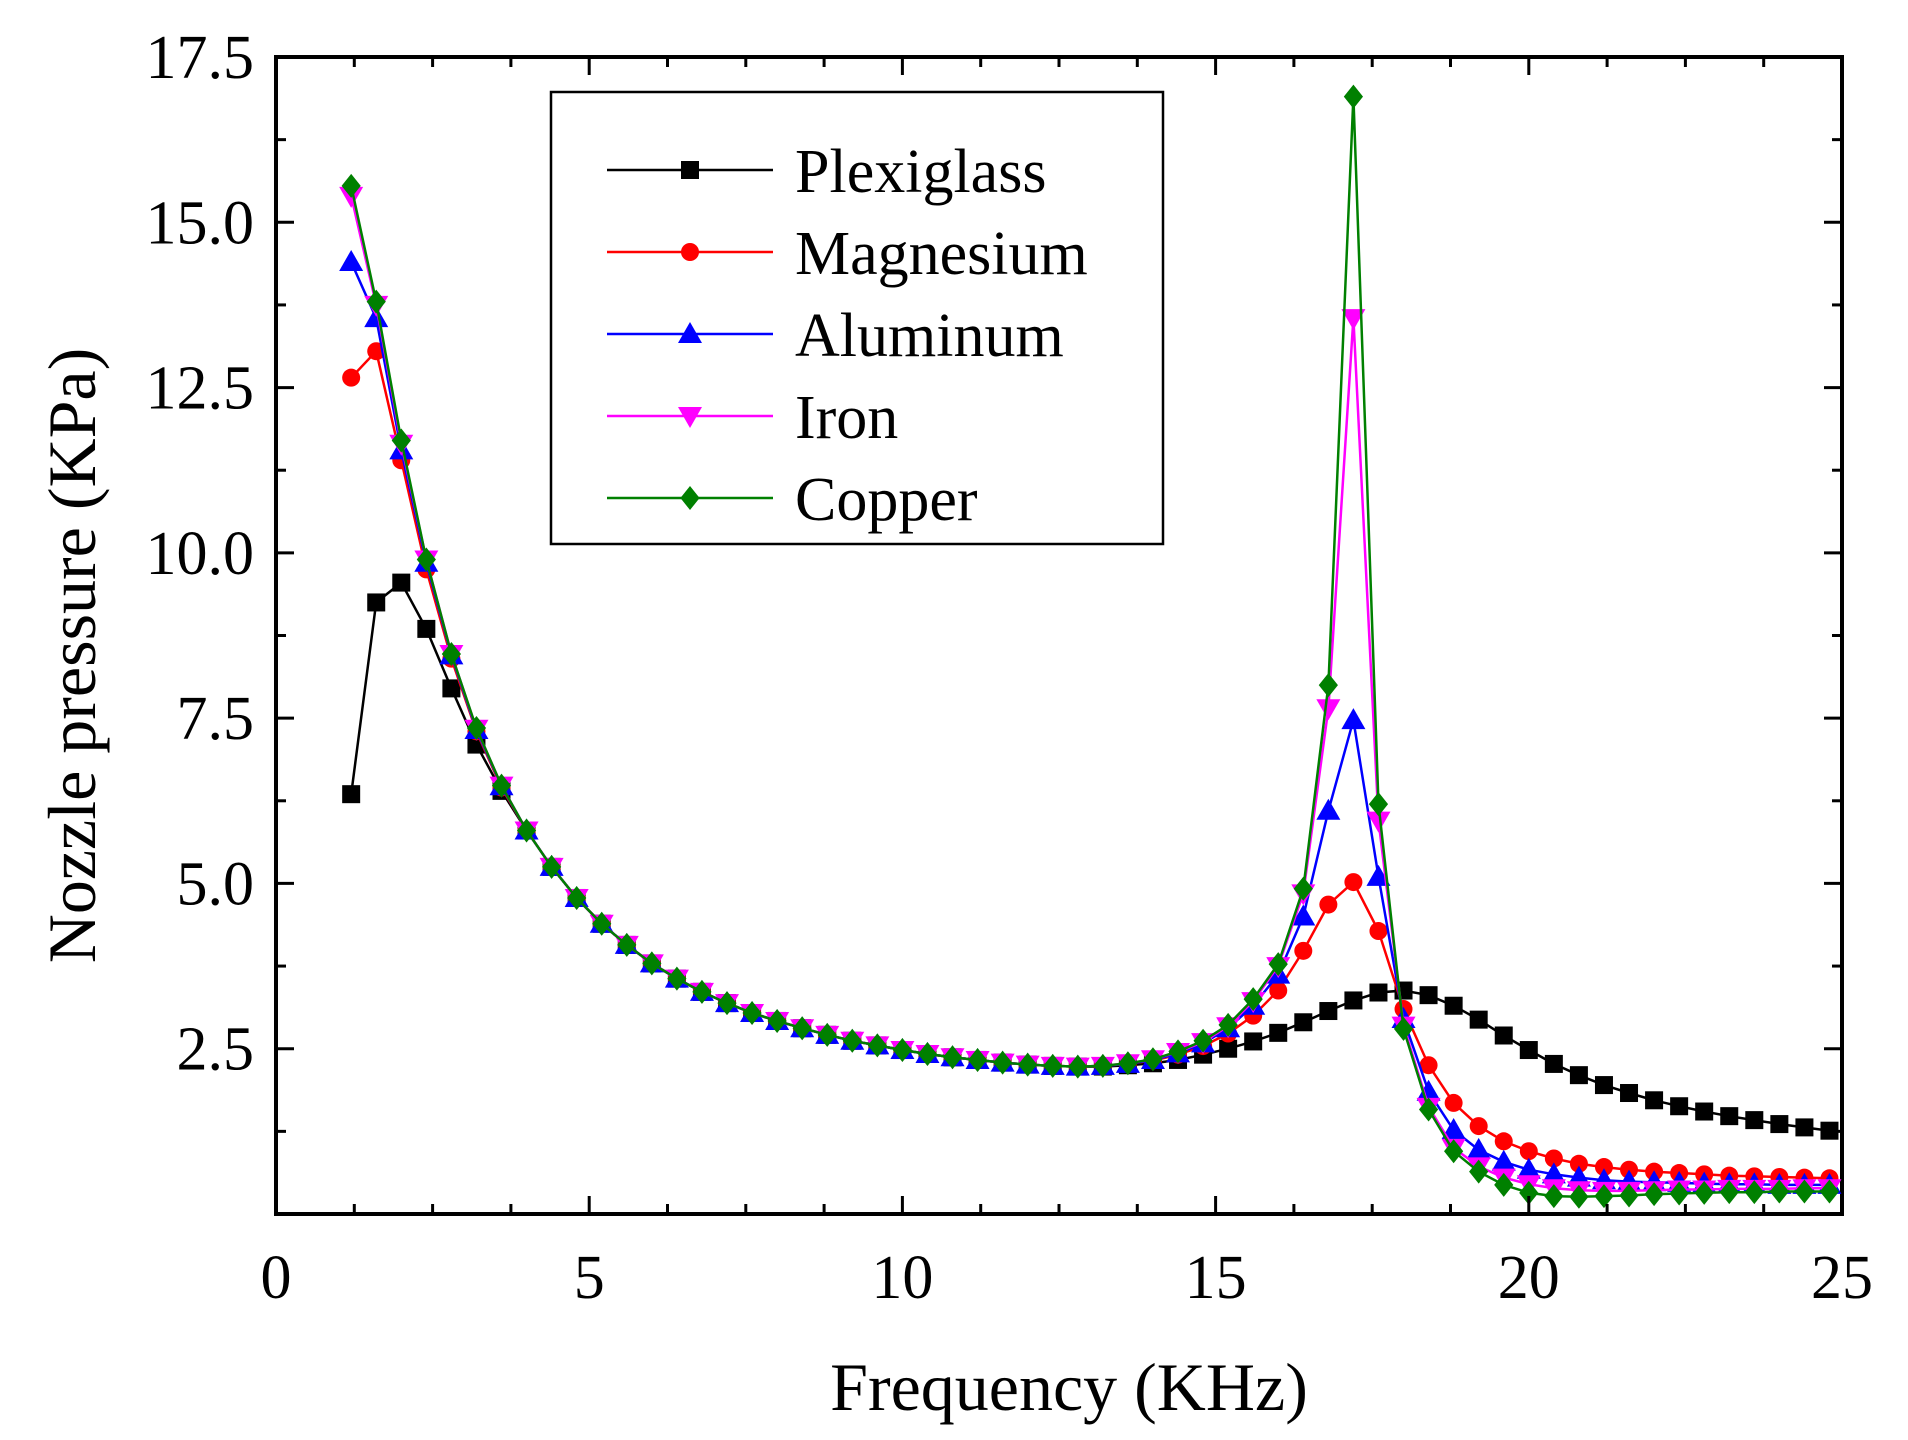 This screenshot has width=1908, height=1440. What do you see at coordinates (1216, 1278) in the screenshot?
I see `x-tick-label: 15` at bounding box center [1216, 1278].